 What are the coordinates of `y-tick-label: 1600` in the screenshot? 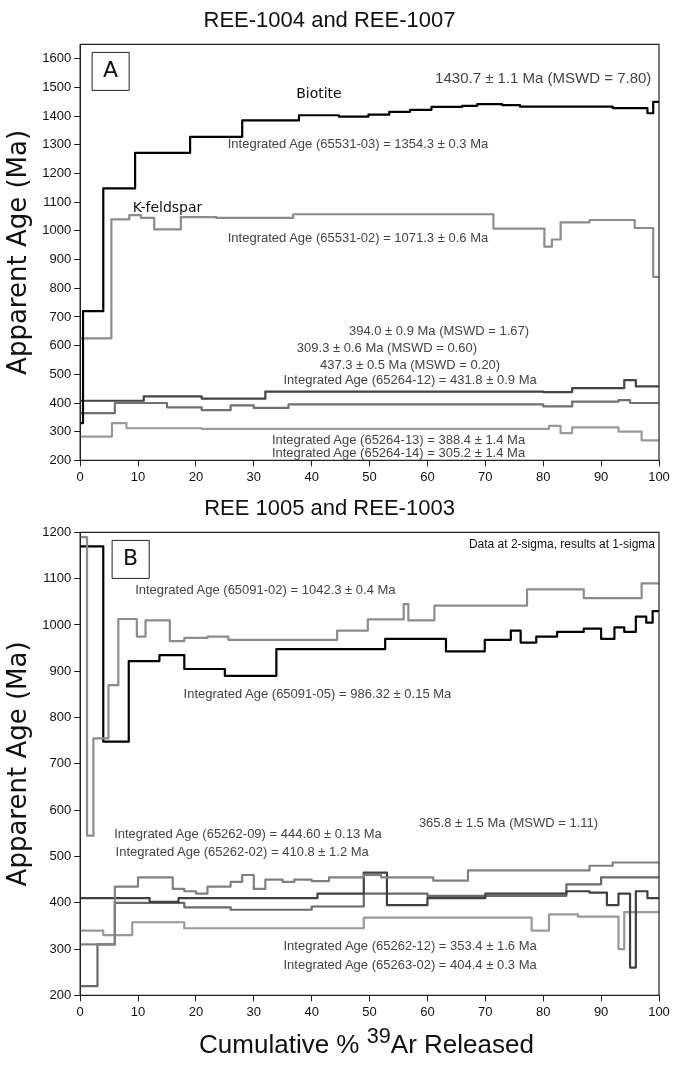 It's located at (57, 58).